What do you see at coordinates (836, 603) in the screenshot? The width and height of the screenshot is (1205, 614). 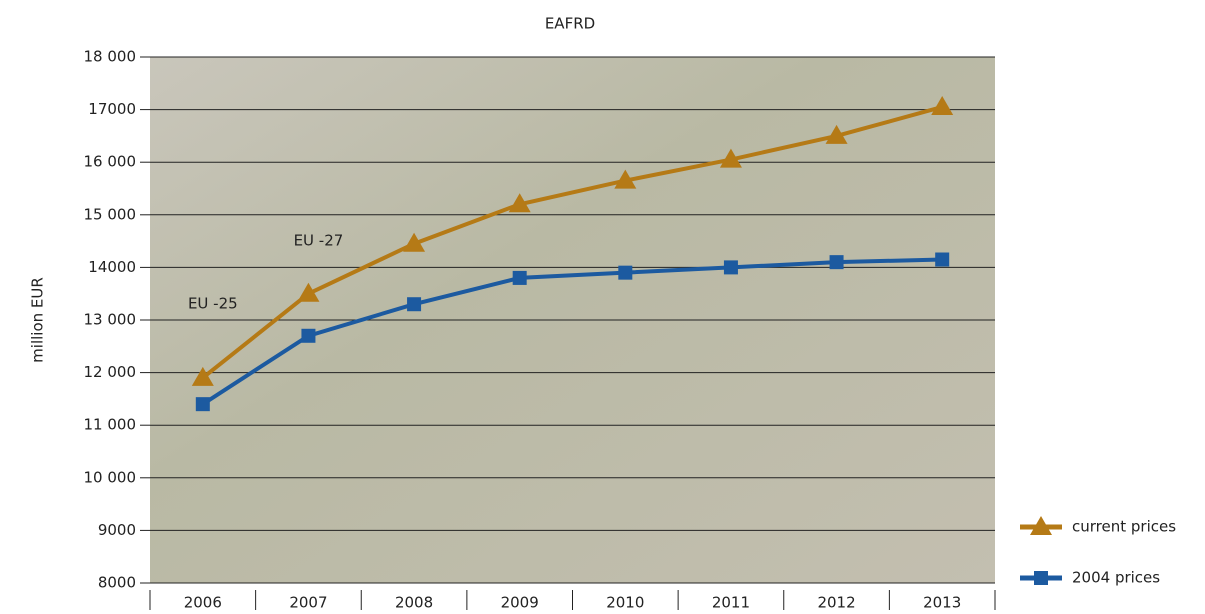 I see `x-tick-label: 2012` at bounding box center [836, 603].